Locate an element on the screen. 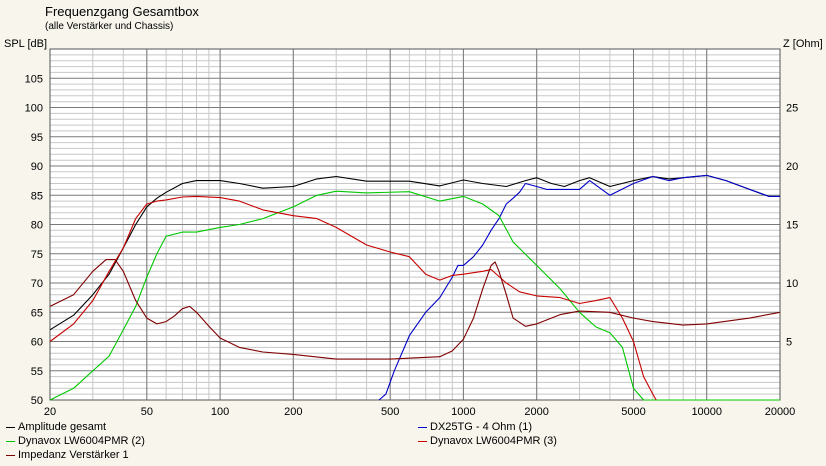 The width and height of the screenshot is (826, 466). y-tick-label: 75 is located at coordinates (37, 255).